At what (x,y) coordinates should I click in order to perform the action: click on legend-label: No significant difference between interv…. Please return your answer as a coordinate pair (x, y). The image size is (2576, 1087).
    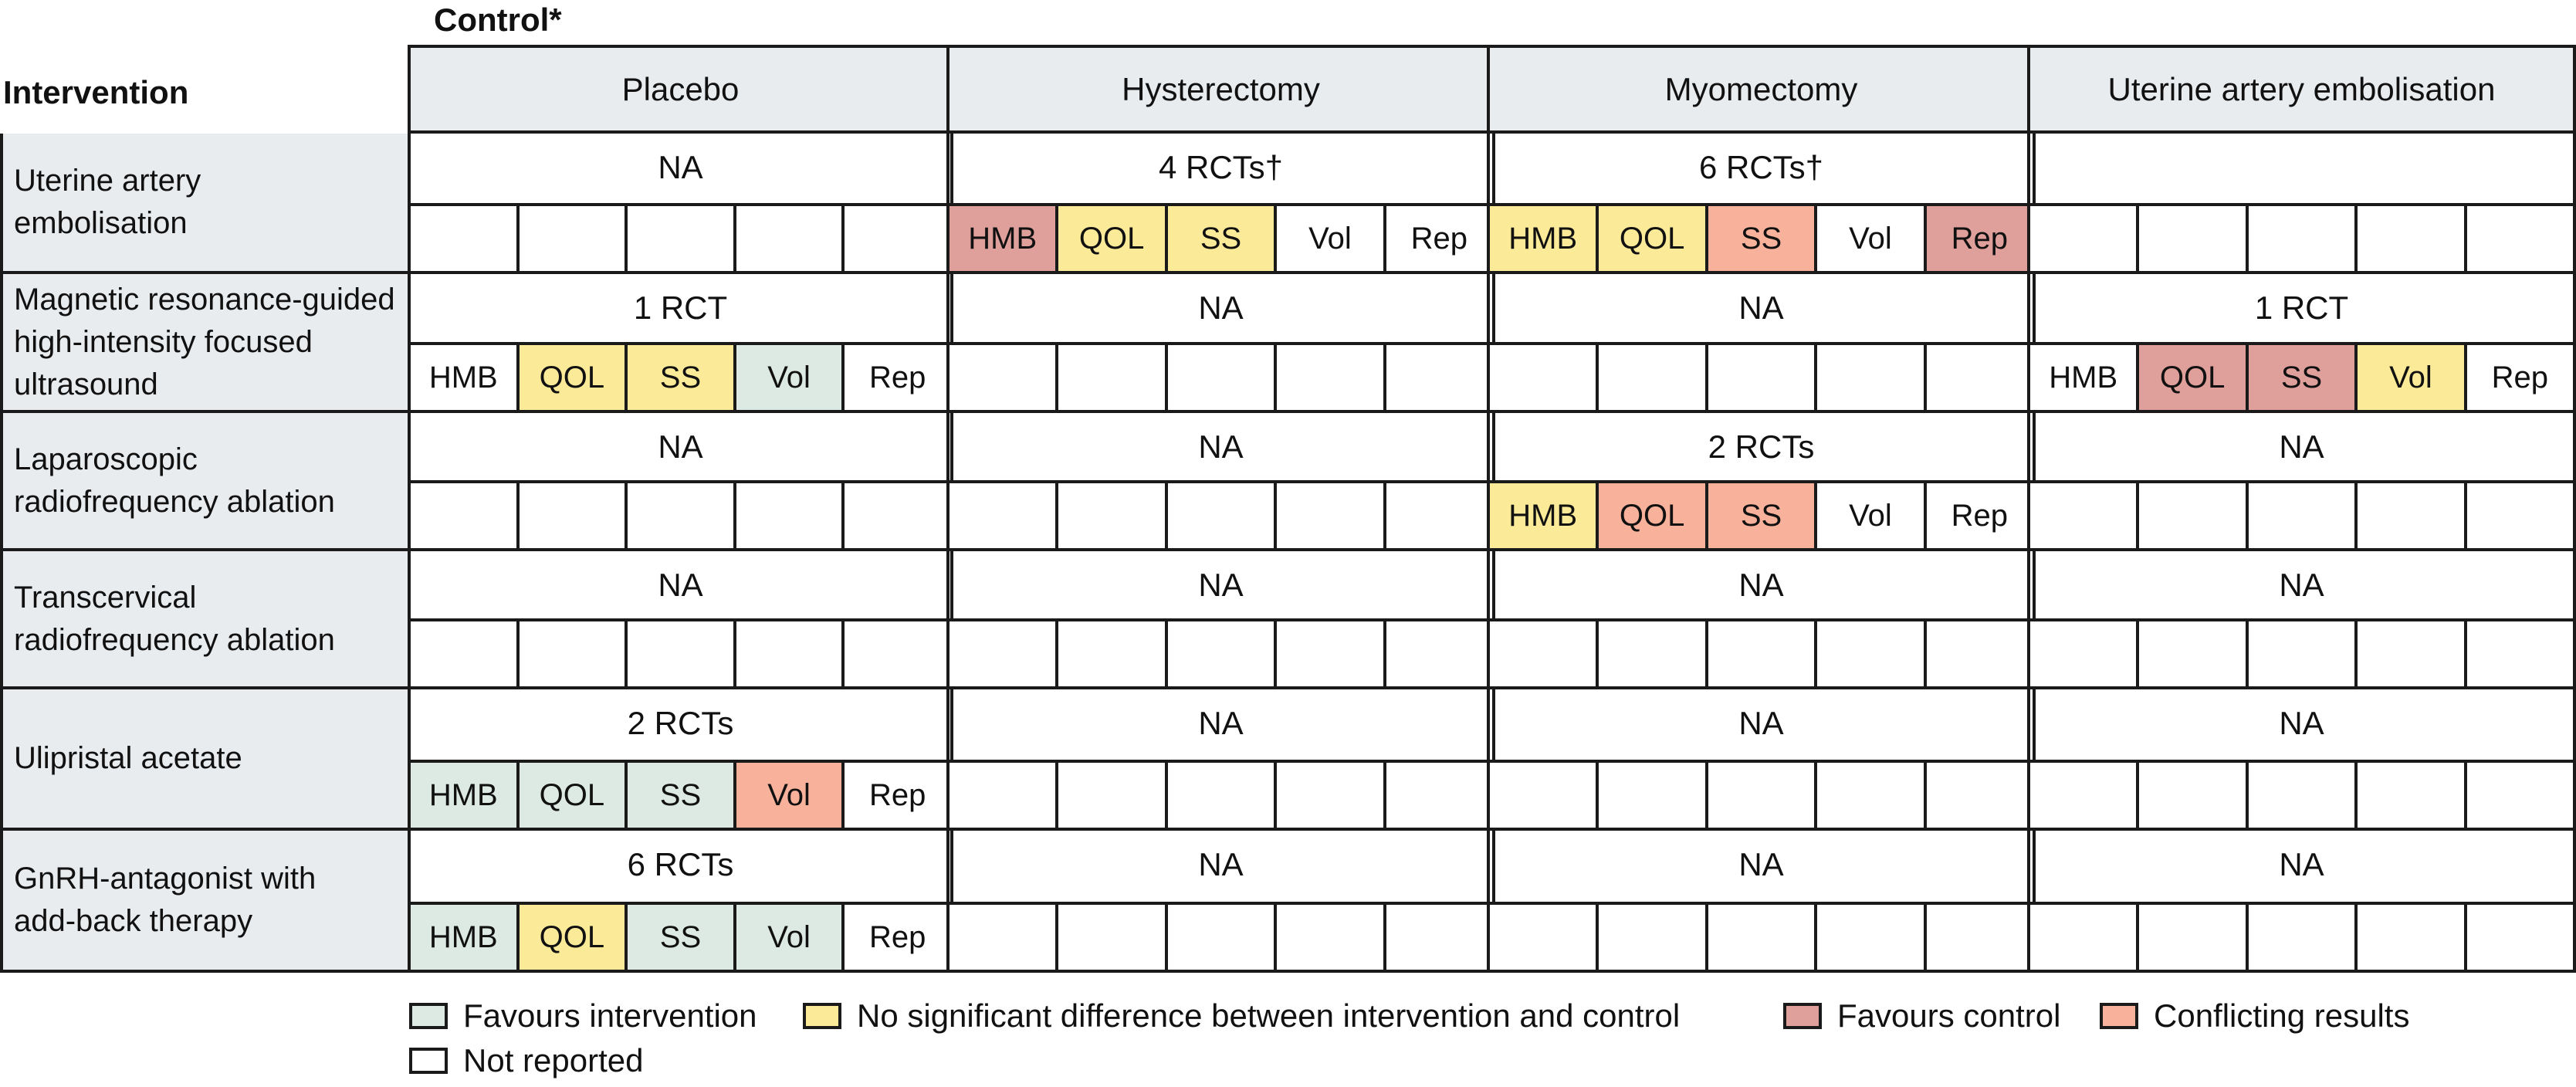
    Looking at the image, I should click on (1269, 1015).